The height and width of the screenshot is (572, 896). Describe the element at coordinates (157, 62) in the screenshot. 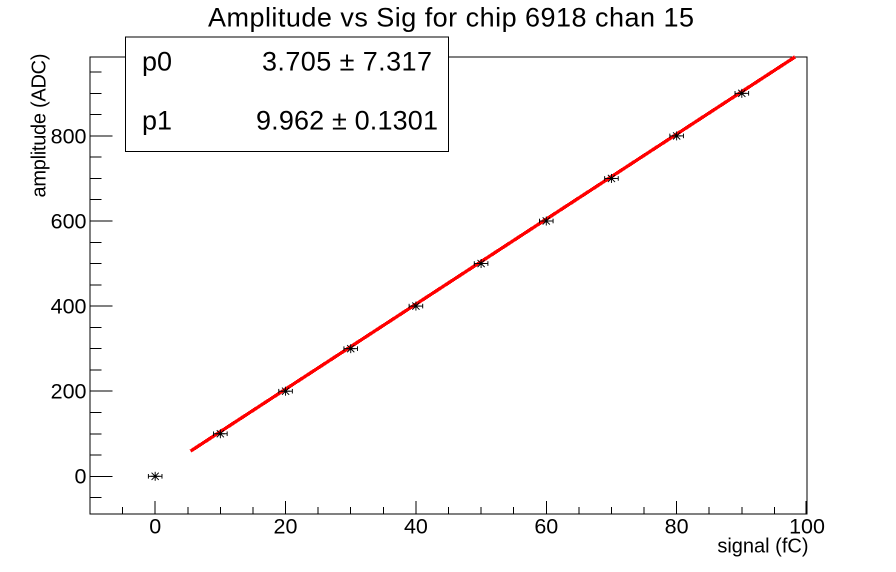

I see `svg-text: p0` at that location.